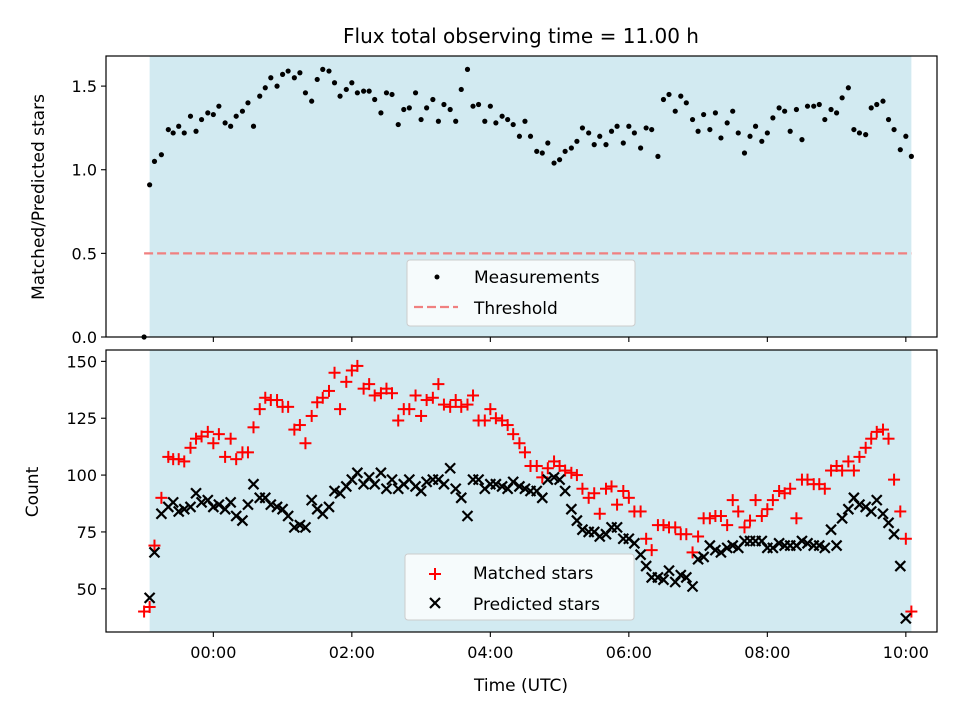 This screenshot has height=720, width=960. I want to click on y-tick-label: 50, so click(87, 589).